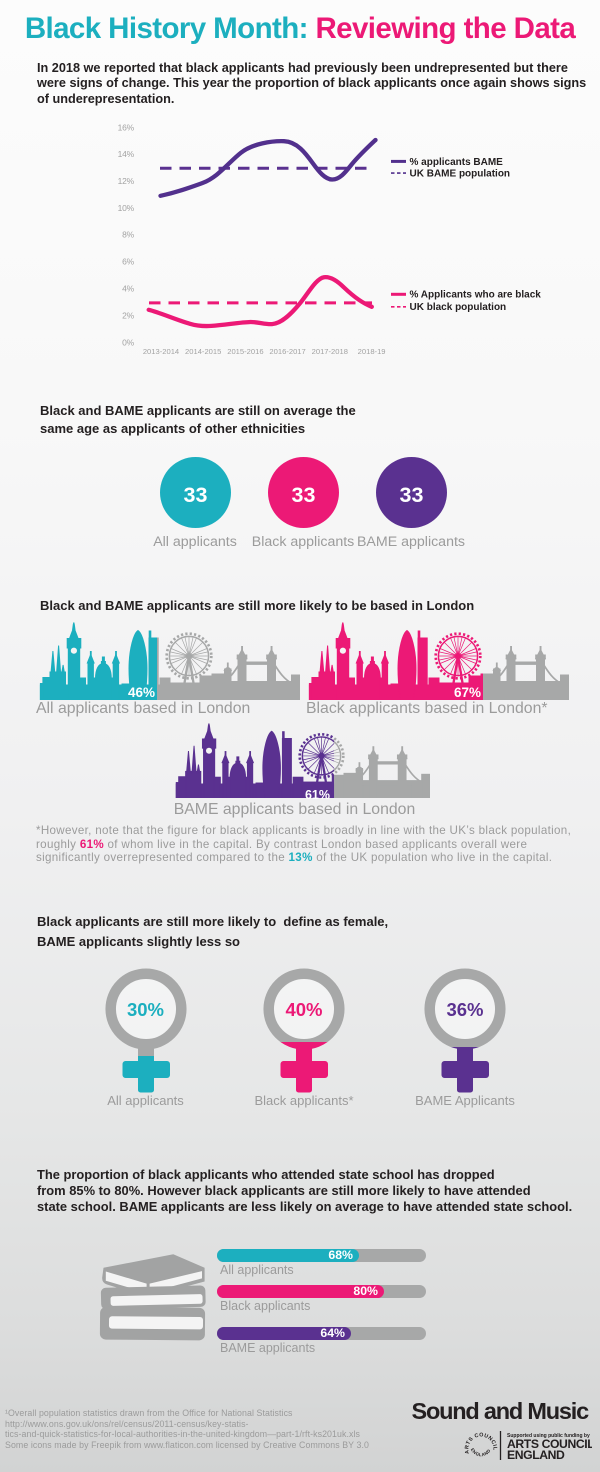  What do you see at coordinates (128, 235) in the screenshot?
I see `svg-text: 8%` at bounding box center [128, 235].